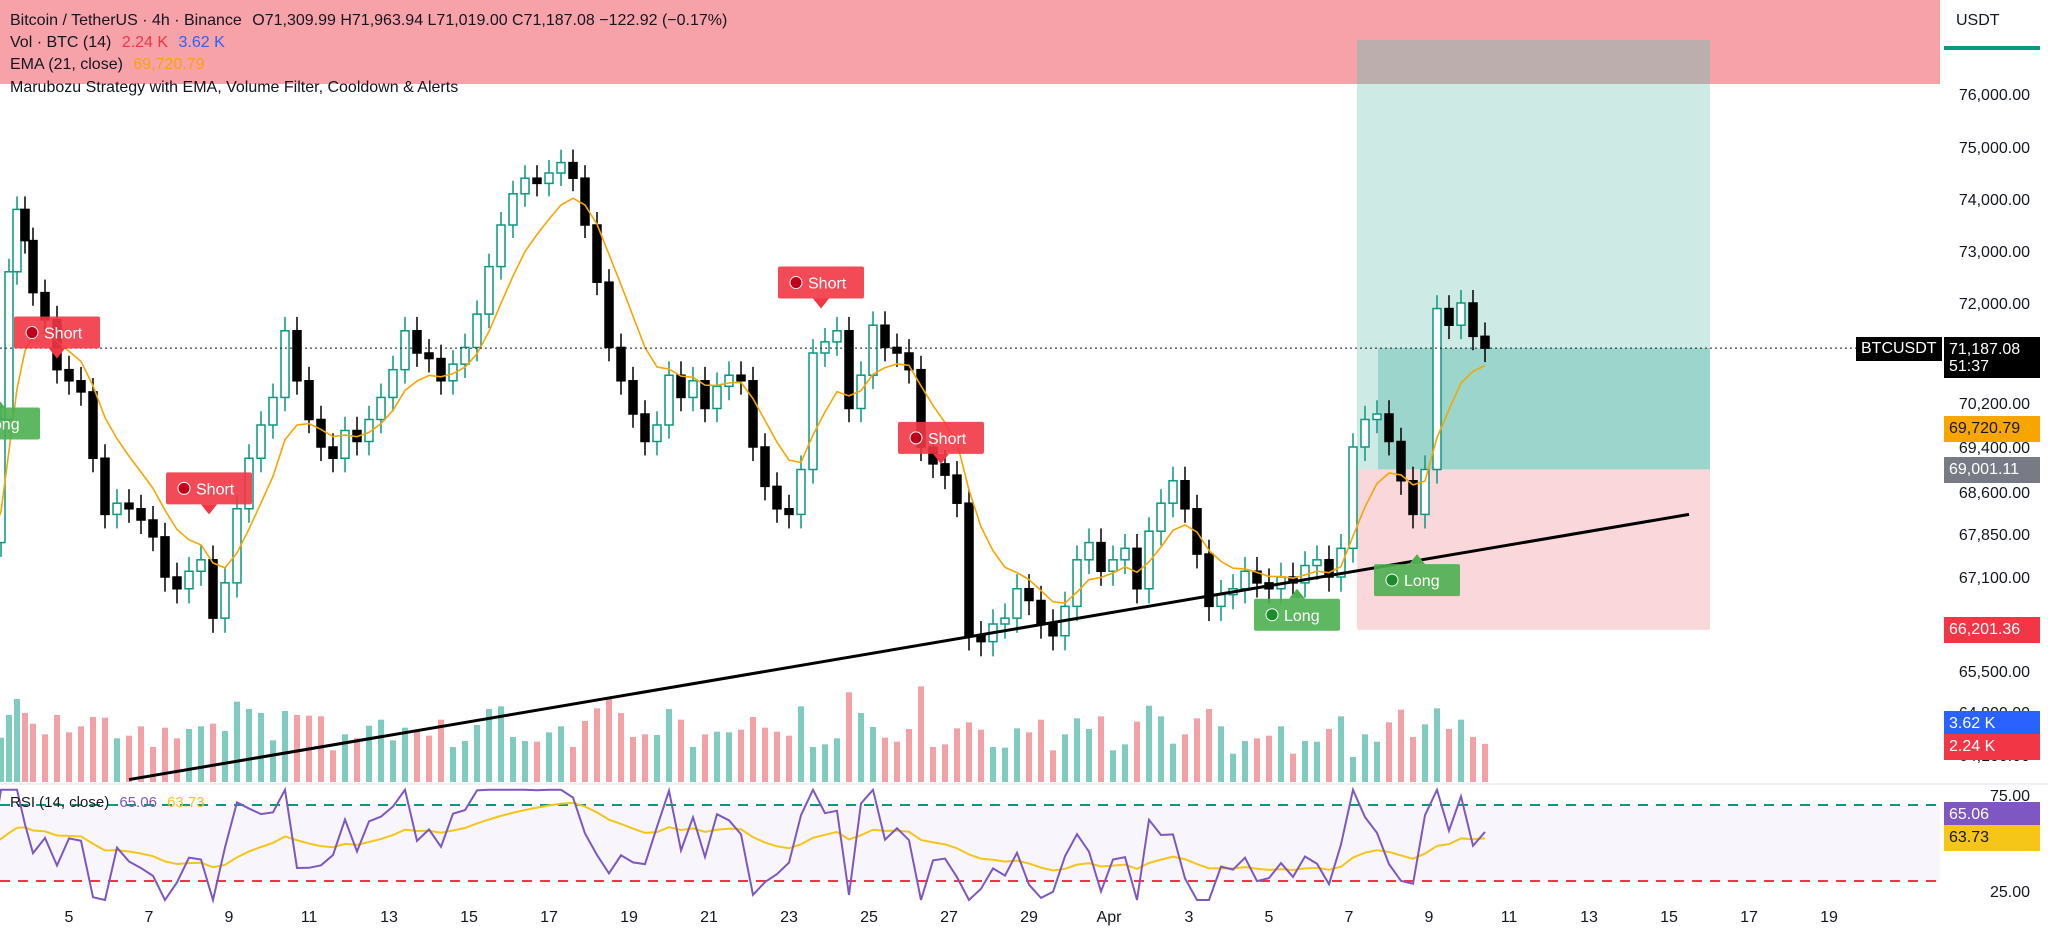 The image size is (2048, 937). Describe the element at coordinates (1422, 581) in the screenshot. I see `signal-tag-label: Long` at that location.